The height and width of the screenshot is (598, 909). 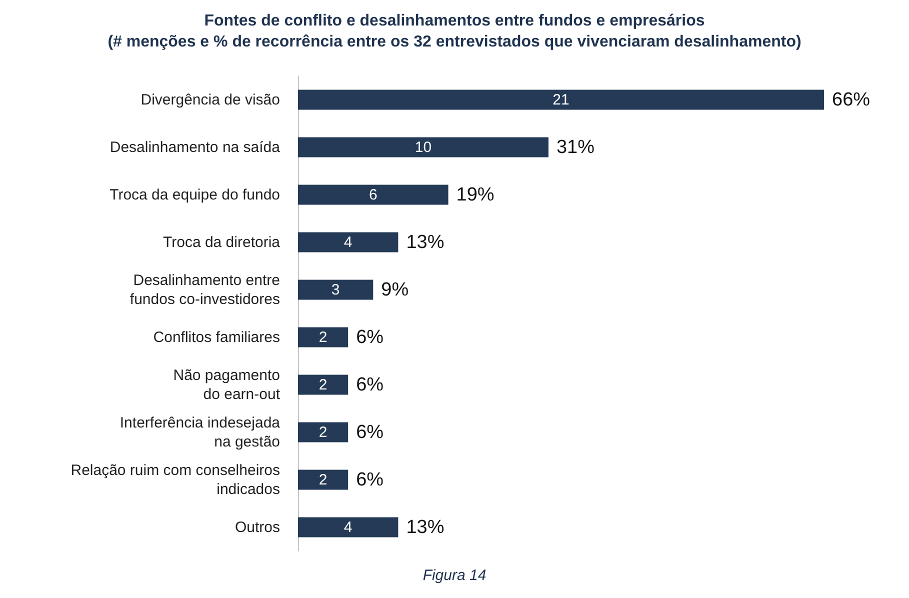 I want to click on y-tick-label: Conflitos familiares, so click(x=216, y=337).